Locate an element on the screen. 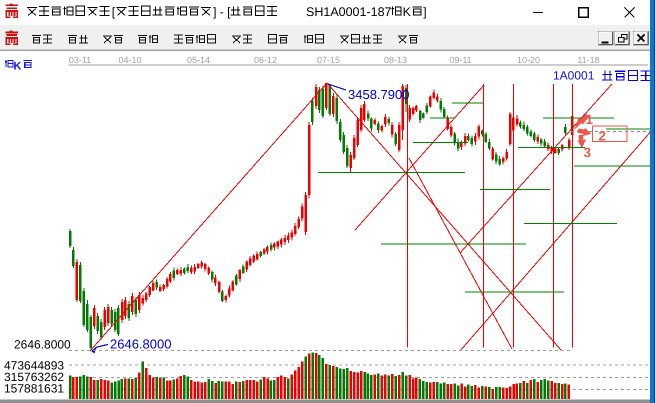 Image resolution: width=655 pixels, height=403 pixels. svg-text: 07-15 is located at coordinates (328, 60).